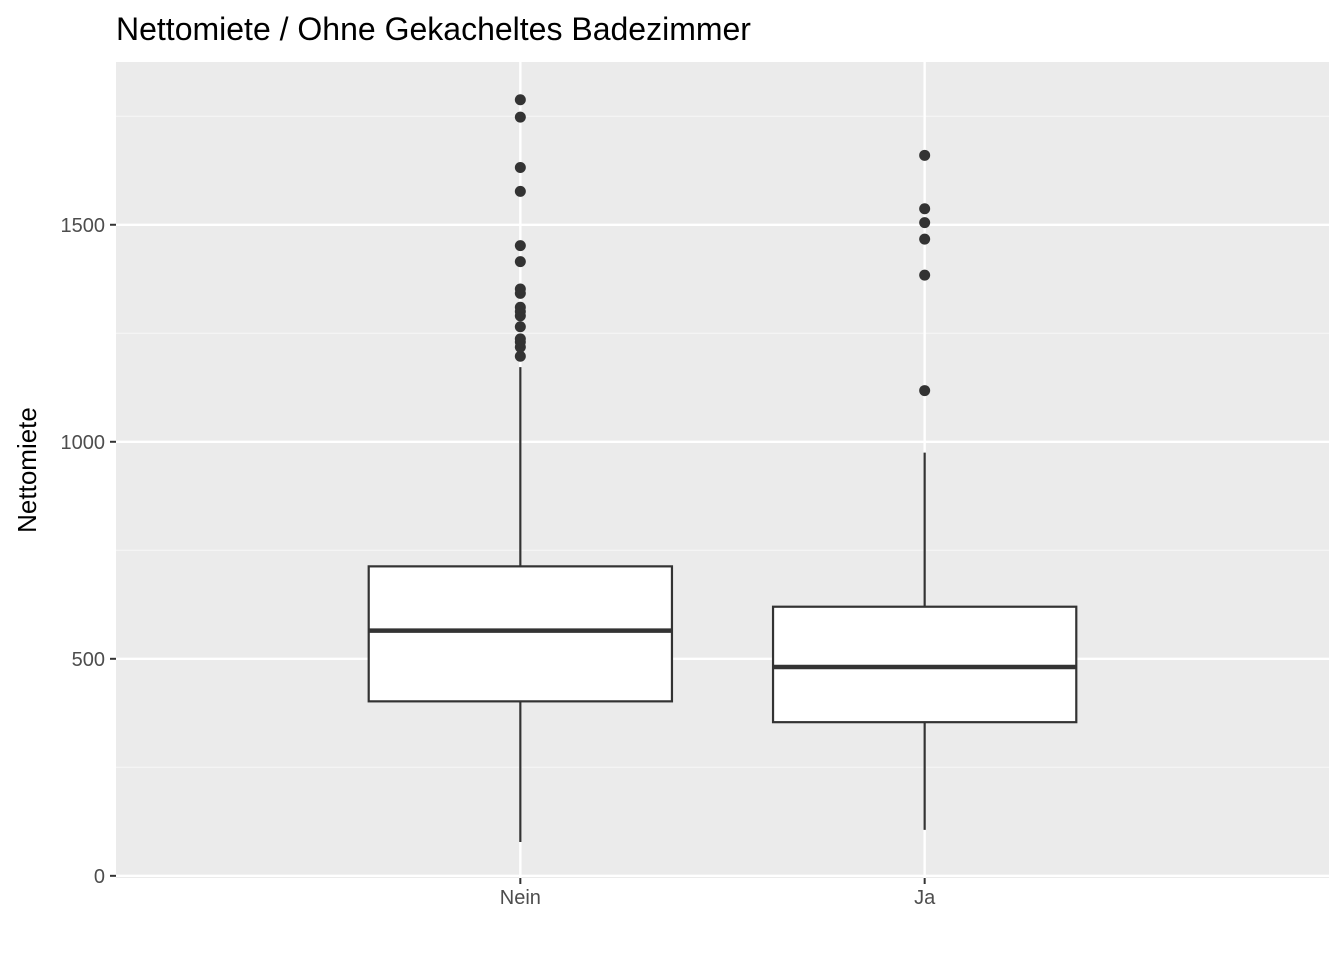 This screenshot has width=1344, height=960. I want to click on x-tick-label: Ja, so click(925, 898).